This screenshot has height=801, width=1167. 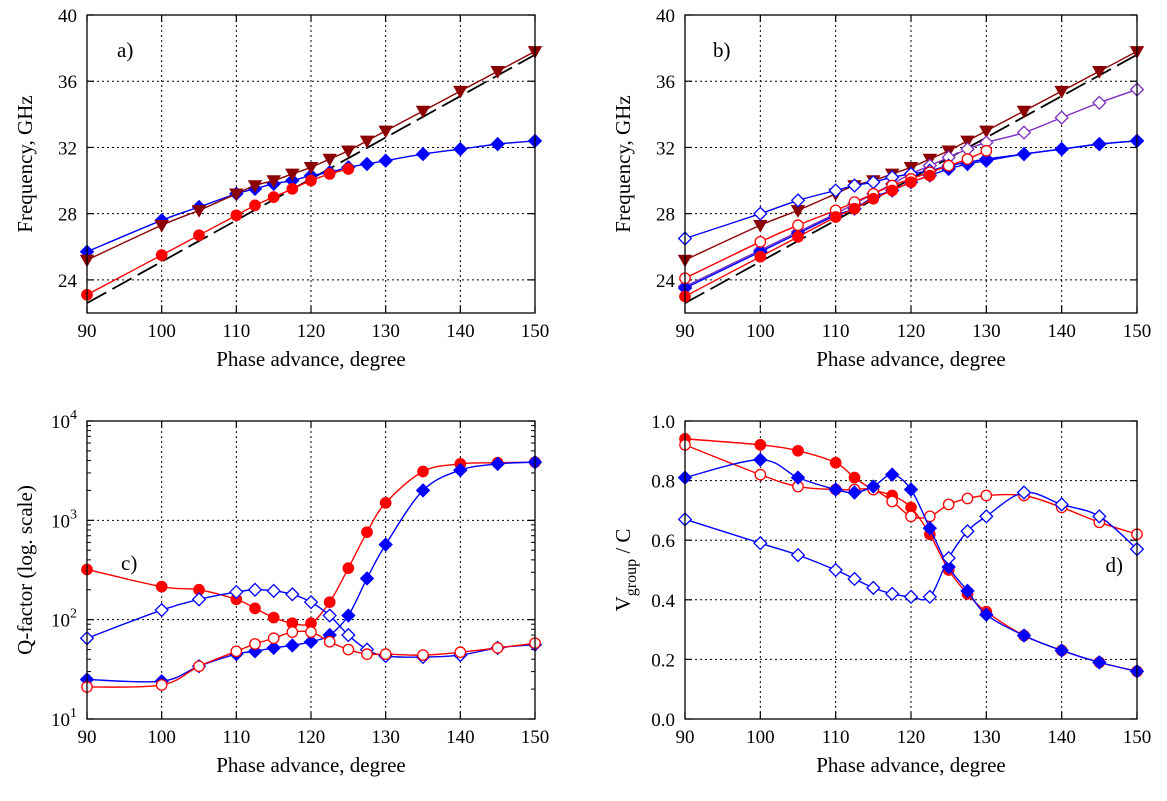 I want to click on y-axis-label: Vgroup / C, so click(x=625, y=570).